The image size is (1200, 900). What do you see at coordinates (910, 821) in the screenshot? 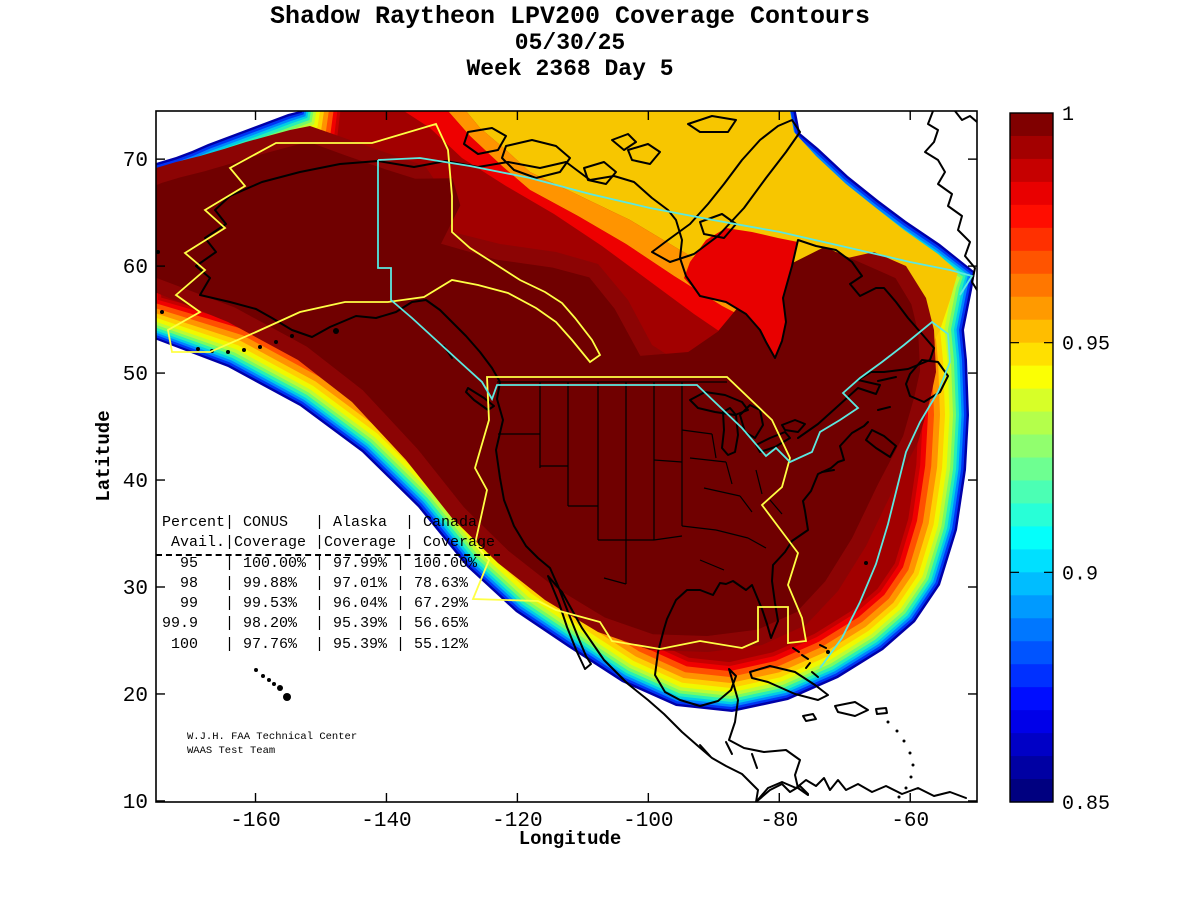
I see `x-tick-label: -60` at bounding box center [910, 821].